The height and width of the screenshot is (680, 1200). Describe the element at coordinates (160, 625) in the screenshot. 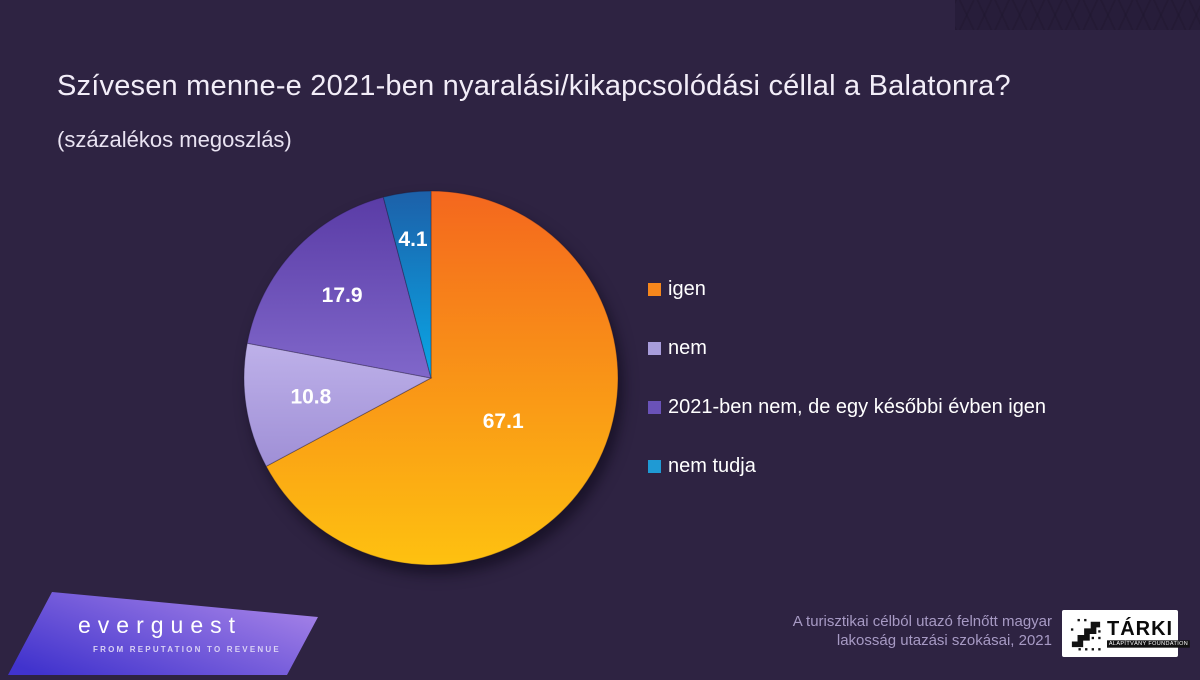

I see `everguest-wordmark: everguest` at that location.